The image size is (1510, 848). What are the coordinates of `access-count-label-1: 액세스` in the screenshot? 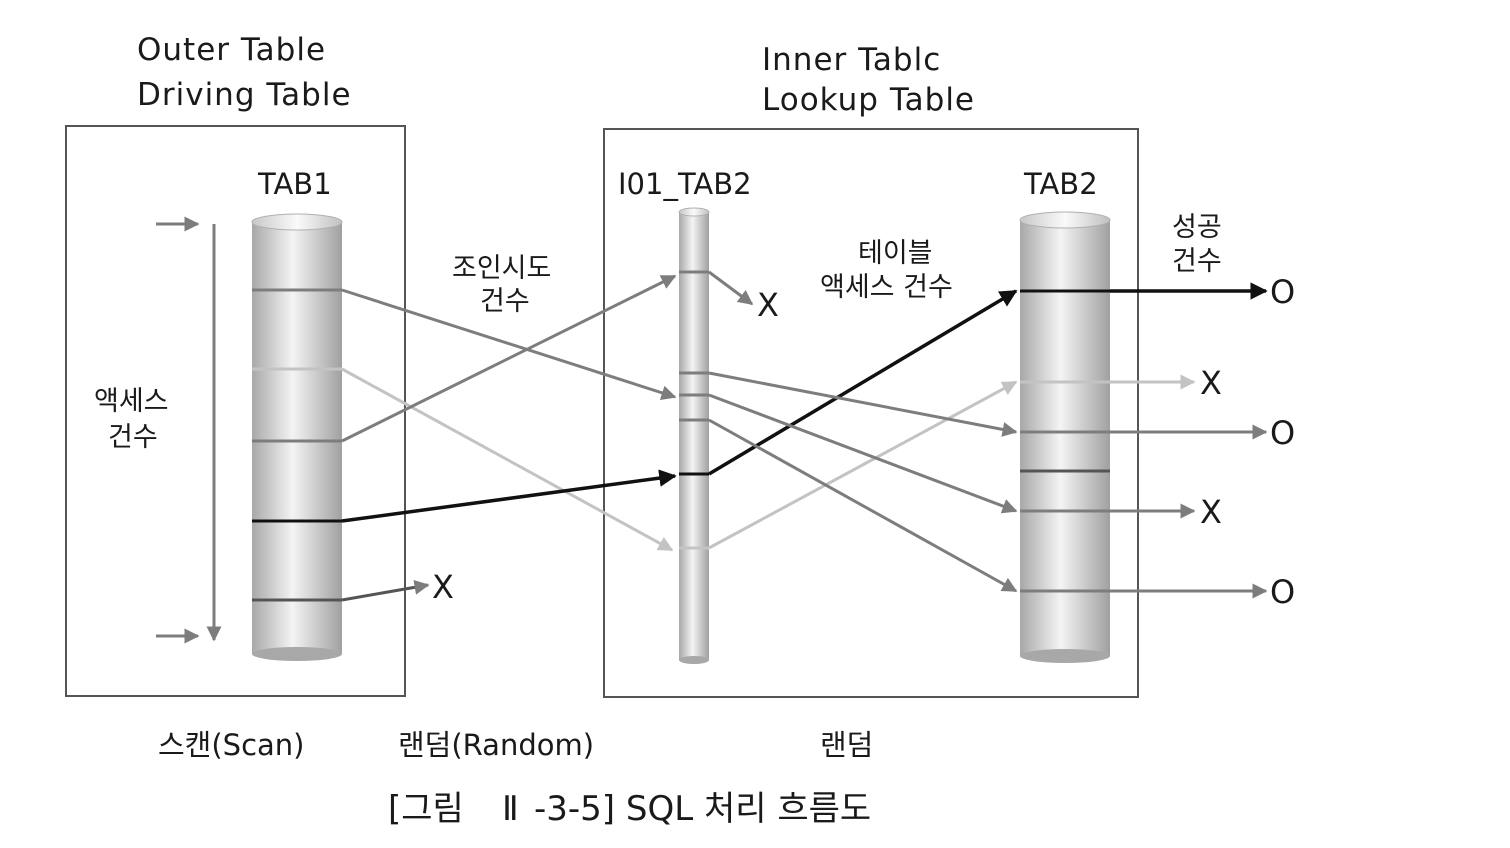 It's located at (131, 401).